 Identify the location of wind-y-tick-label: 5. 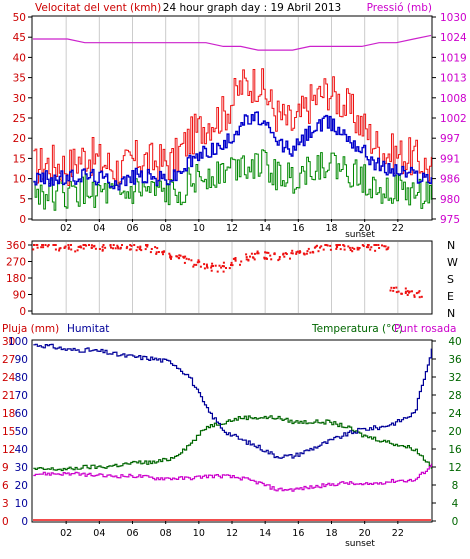
(22, 200).